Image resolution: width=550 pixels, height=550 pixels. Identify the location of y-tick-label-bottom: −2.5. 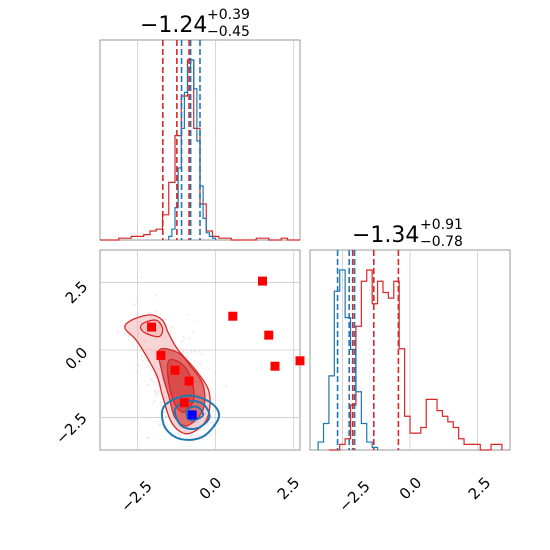
(71, 428).